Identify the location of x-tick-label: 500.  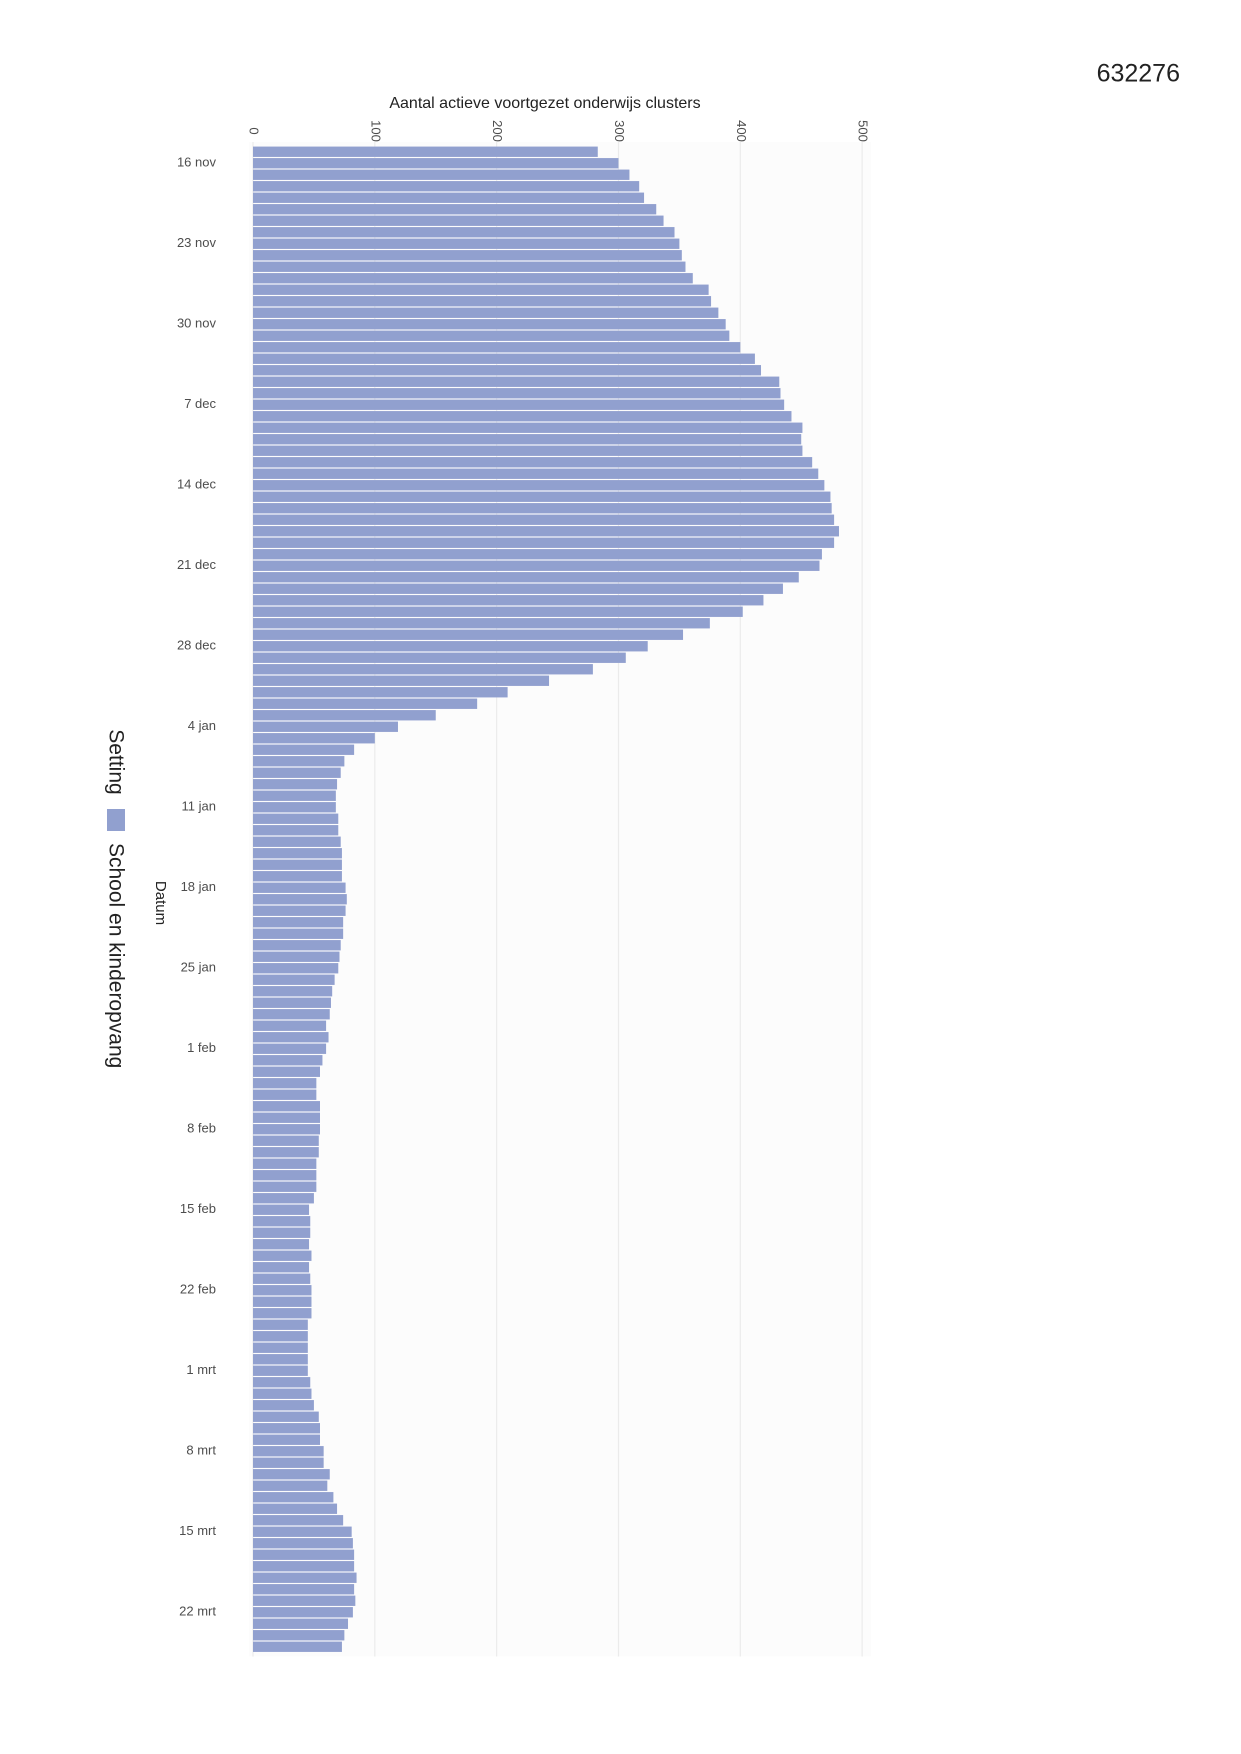
(863, 131).